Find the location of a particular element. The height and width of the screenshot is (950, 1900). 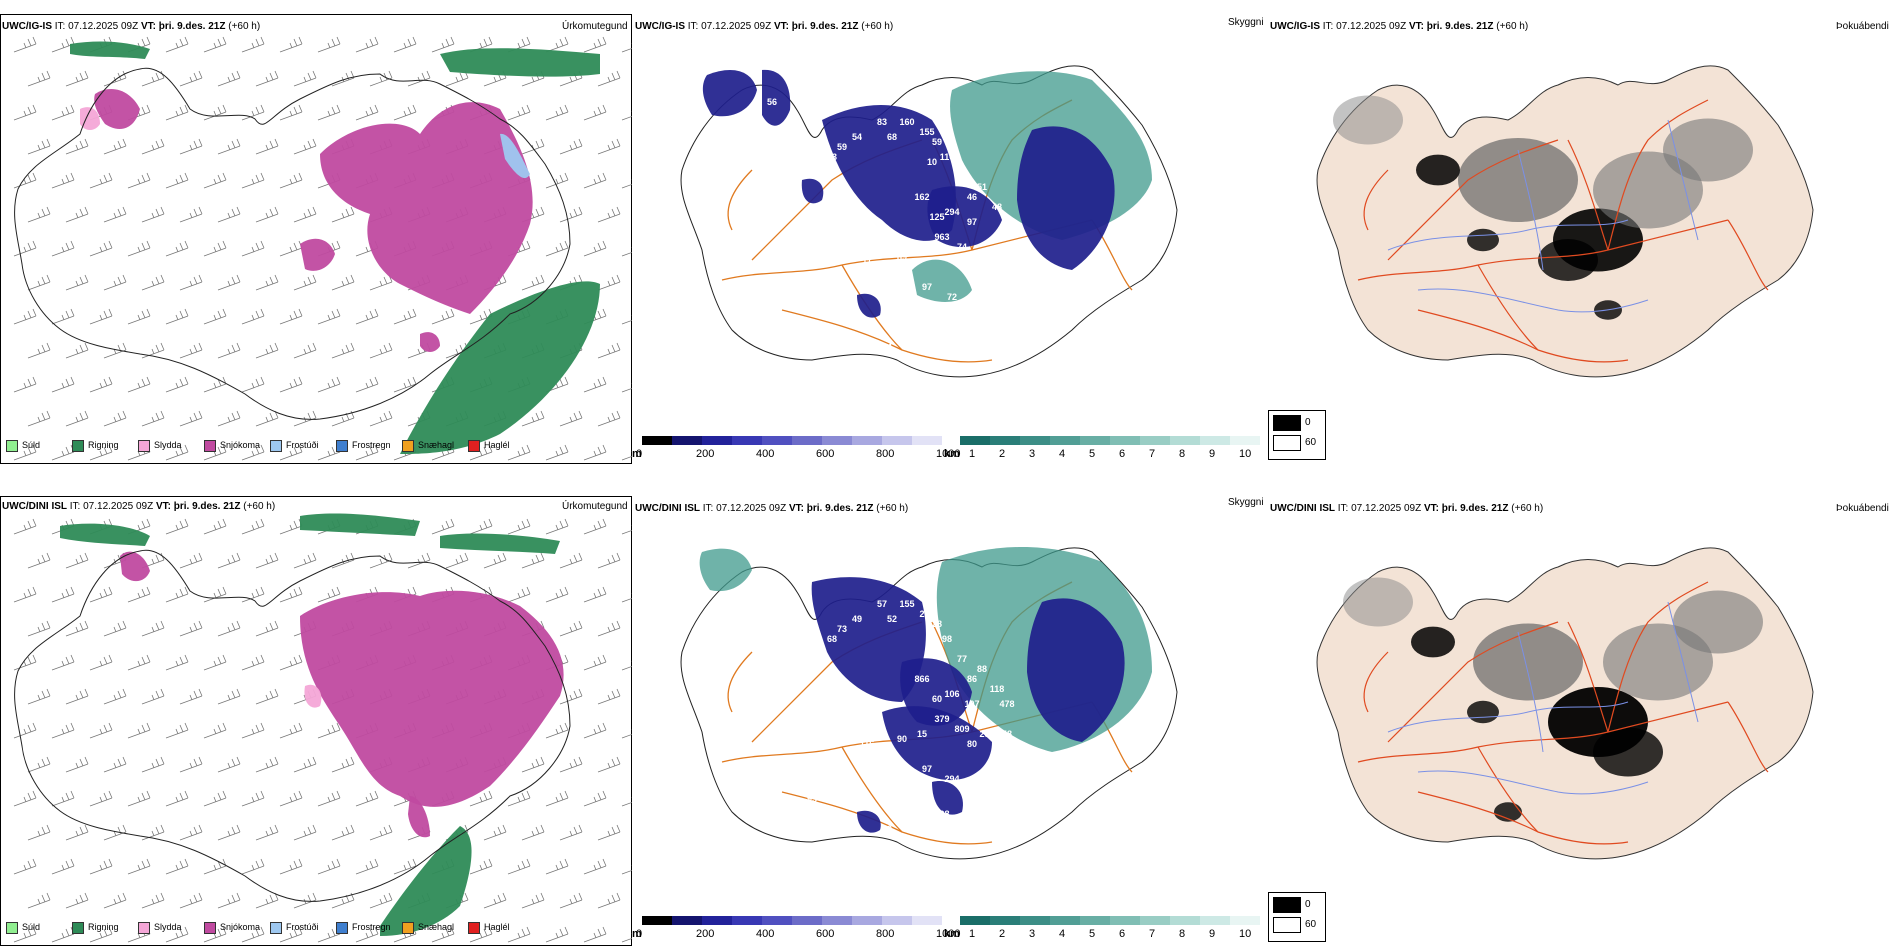

colorbar-tick: 9 is located at coordinates (1212, 934).